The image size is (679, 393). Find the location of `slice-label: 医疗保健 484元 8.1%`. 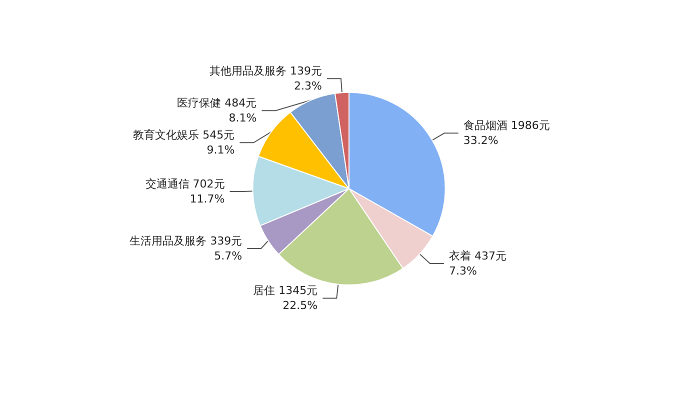

slice-label: 医疗保健 484元 8.1% is located at coordinates (217, 110).